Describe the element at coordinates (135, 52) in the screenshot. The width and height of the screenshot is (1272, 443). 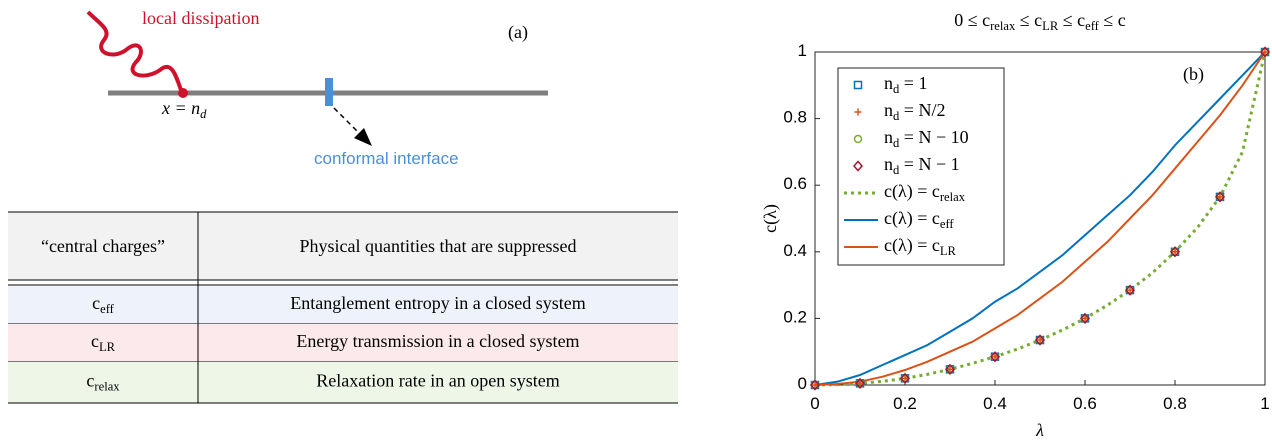
I see `dissipation-wave` at that location.